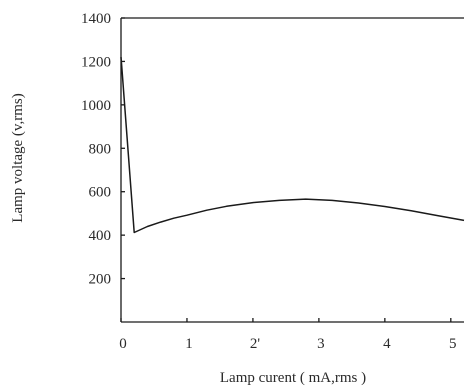 This screenshot has width=467, height=387. Describe the element at coordinates (96, 19) in the screenshot. I see `y-tick-label: 1400` at that location.